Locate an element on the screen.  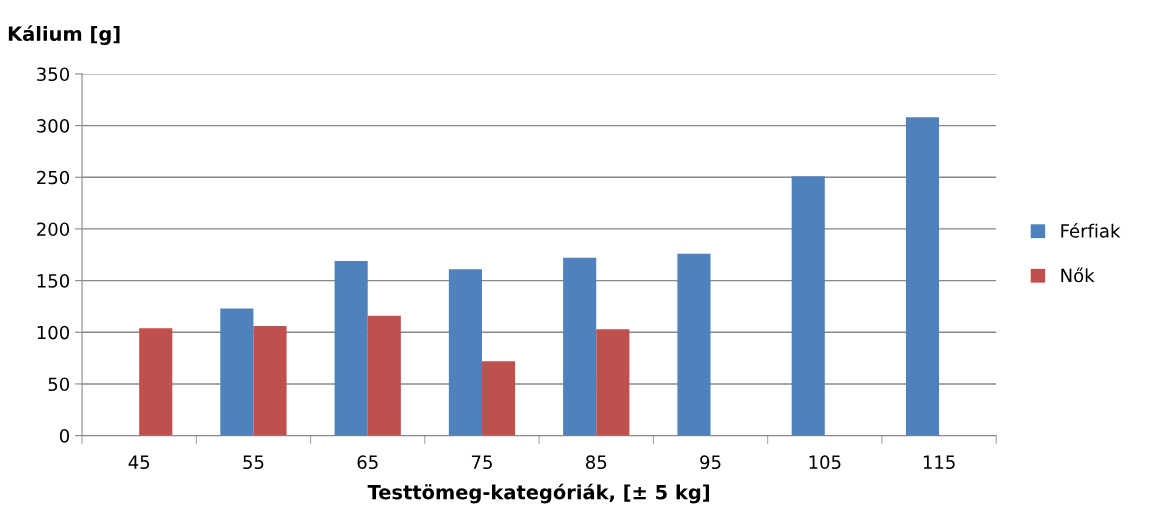
x-tick-label: 105 is located at coordinates (825, 462).